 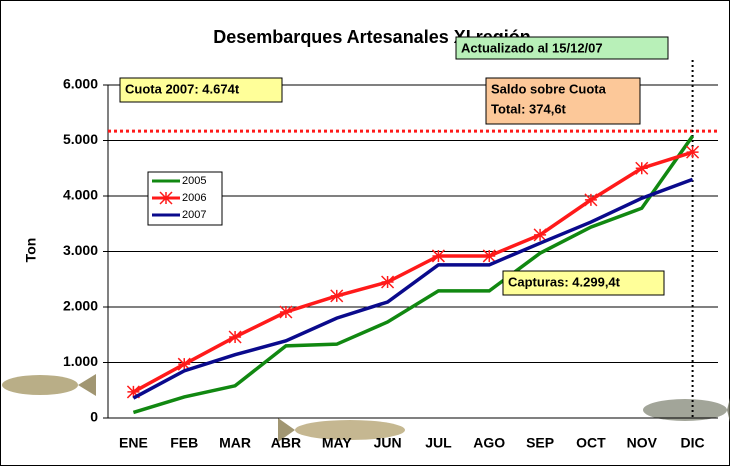 I want to click on legend: 2005 2006 2007, so click(x=185, y=198).